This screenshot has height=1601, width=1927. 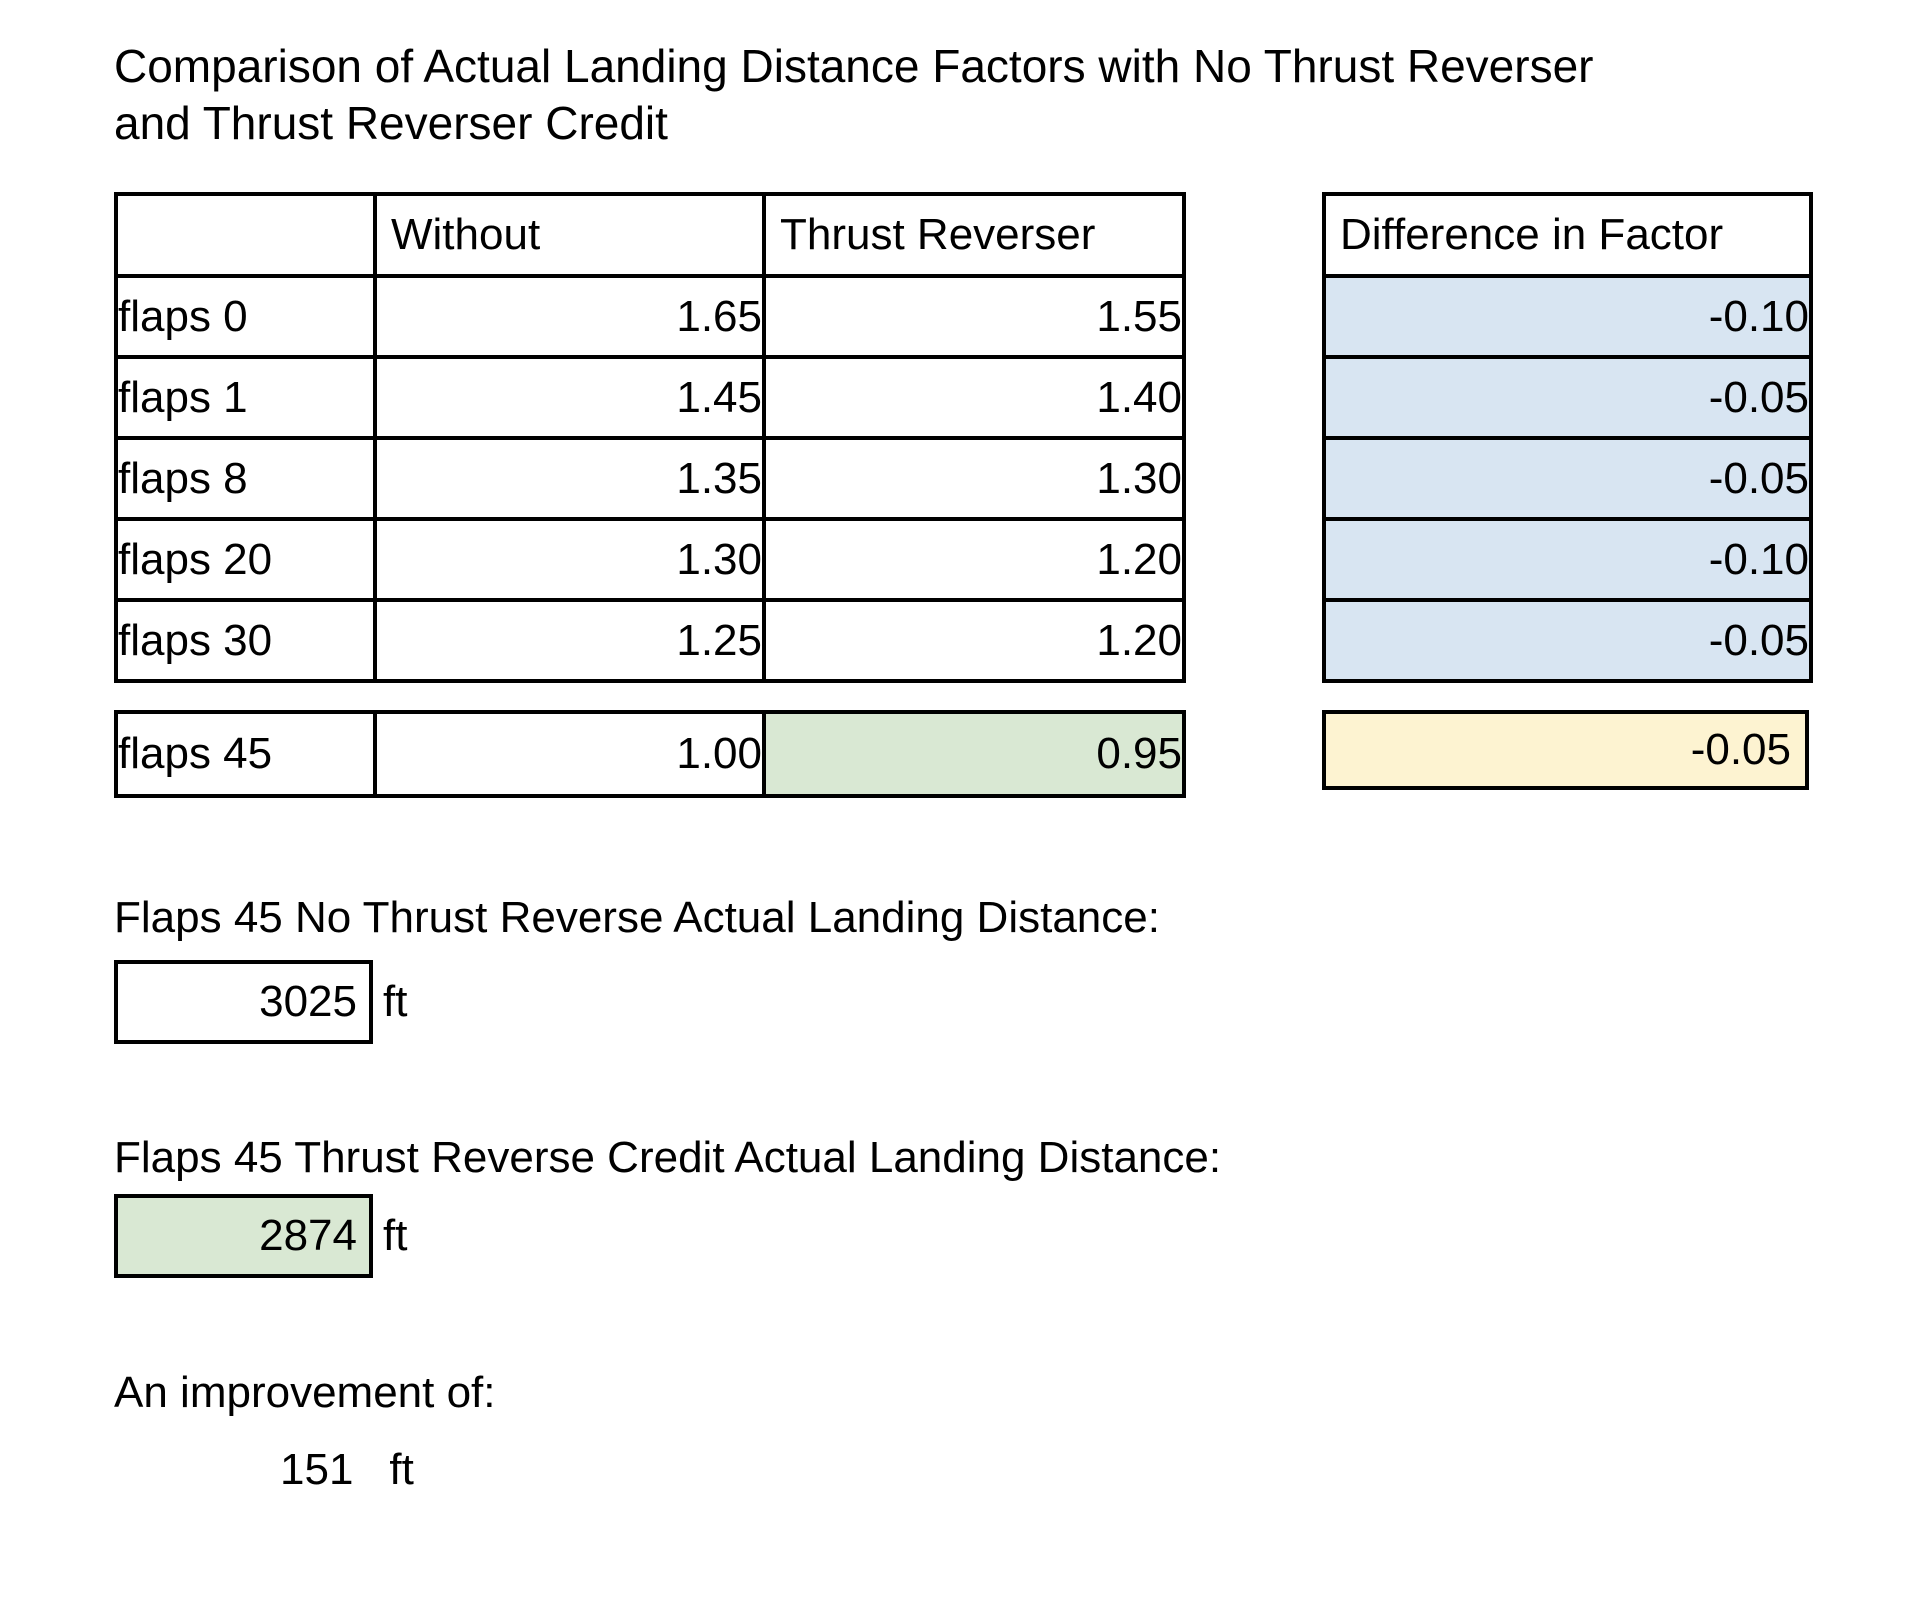 I want to click on flaps45-difference-cell: -0.05, so click(x=1565, y=750).